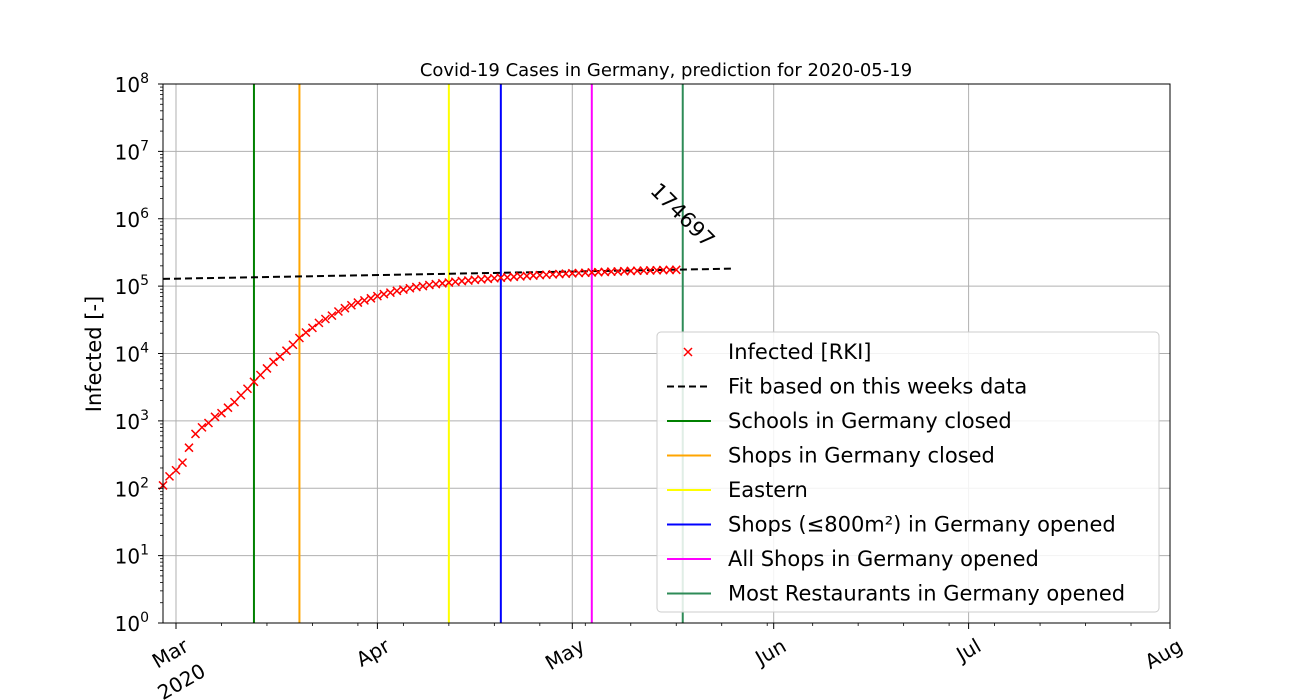 The height and width of the screenshot is (700, 1300). Describe the element at coordinates (94, 354) in the screenshot. I see `y-axis-label: Infected [-]` at that location.